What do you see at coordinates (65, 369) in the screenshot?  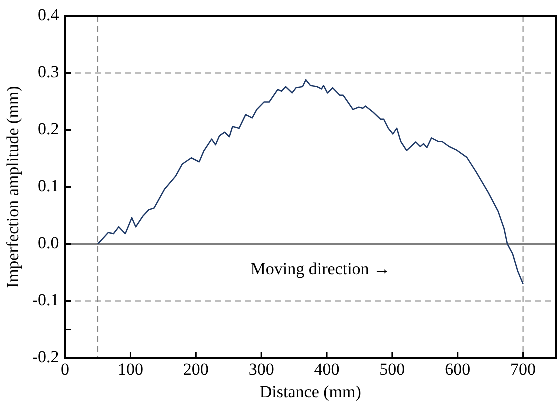 I see `x-tick-label: 0` at bounding box center [65, 369].